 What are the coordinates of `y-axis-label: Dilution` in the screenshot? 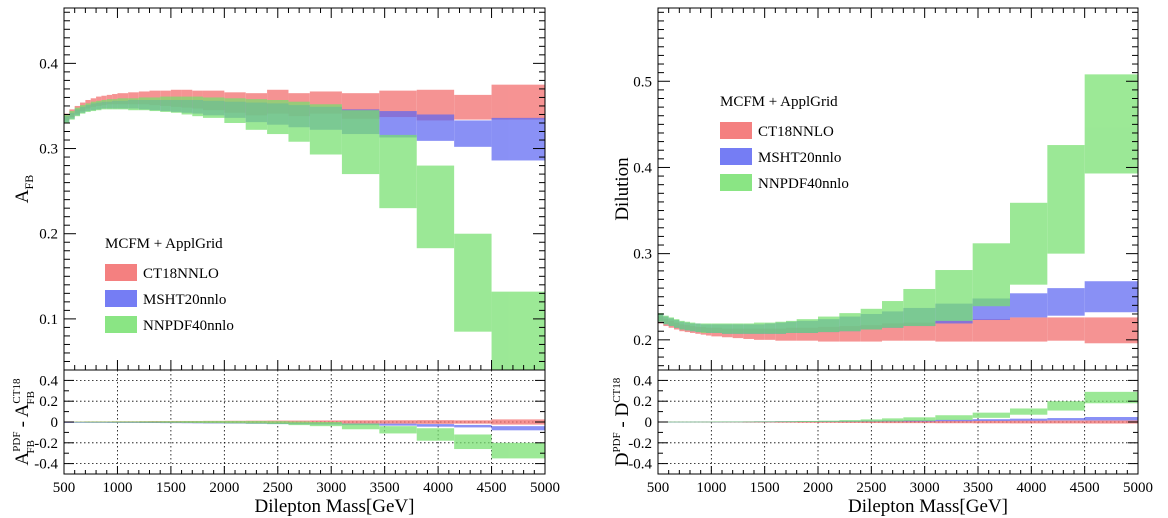 It's located at (622, 189).